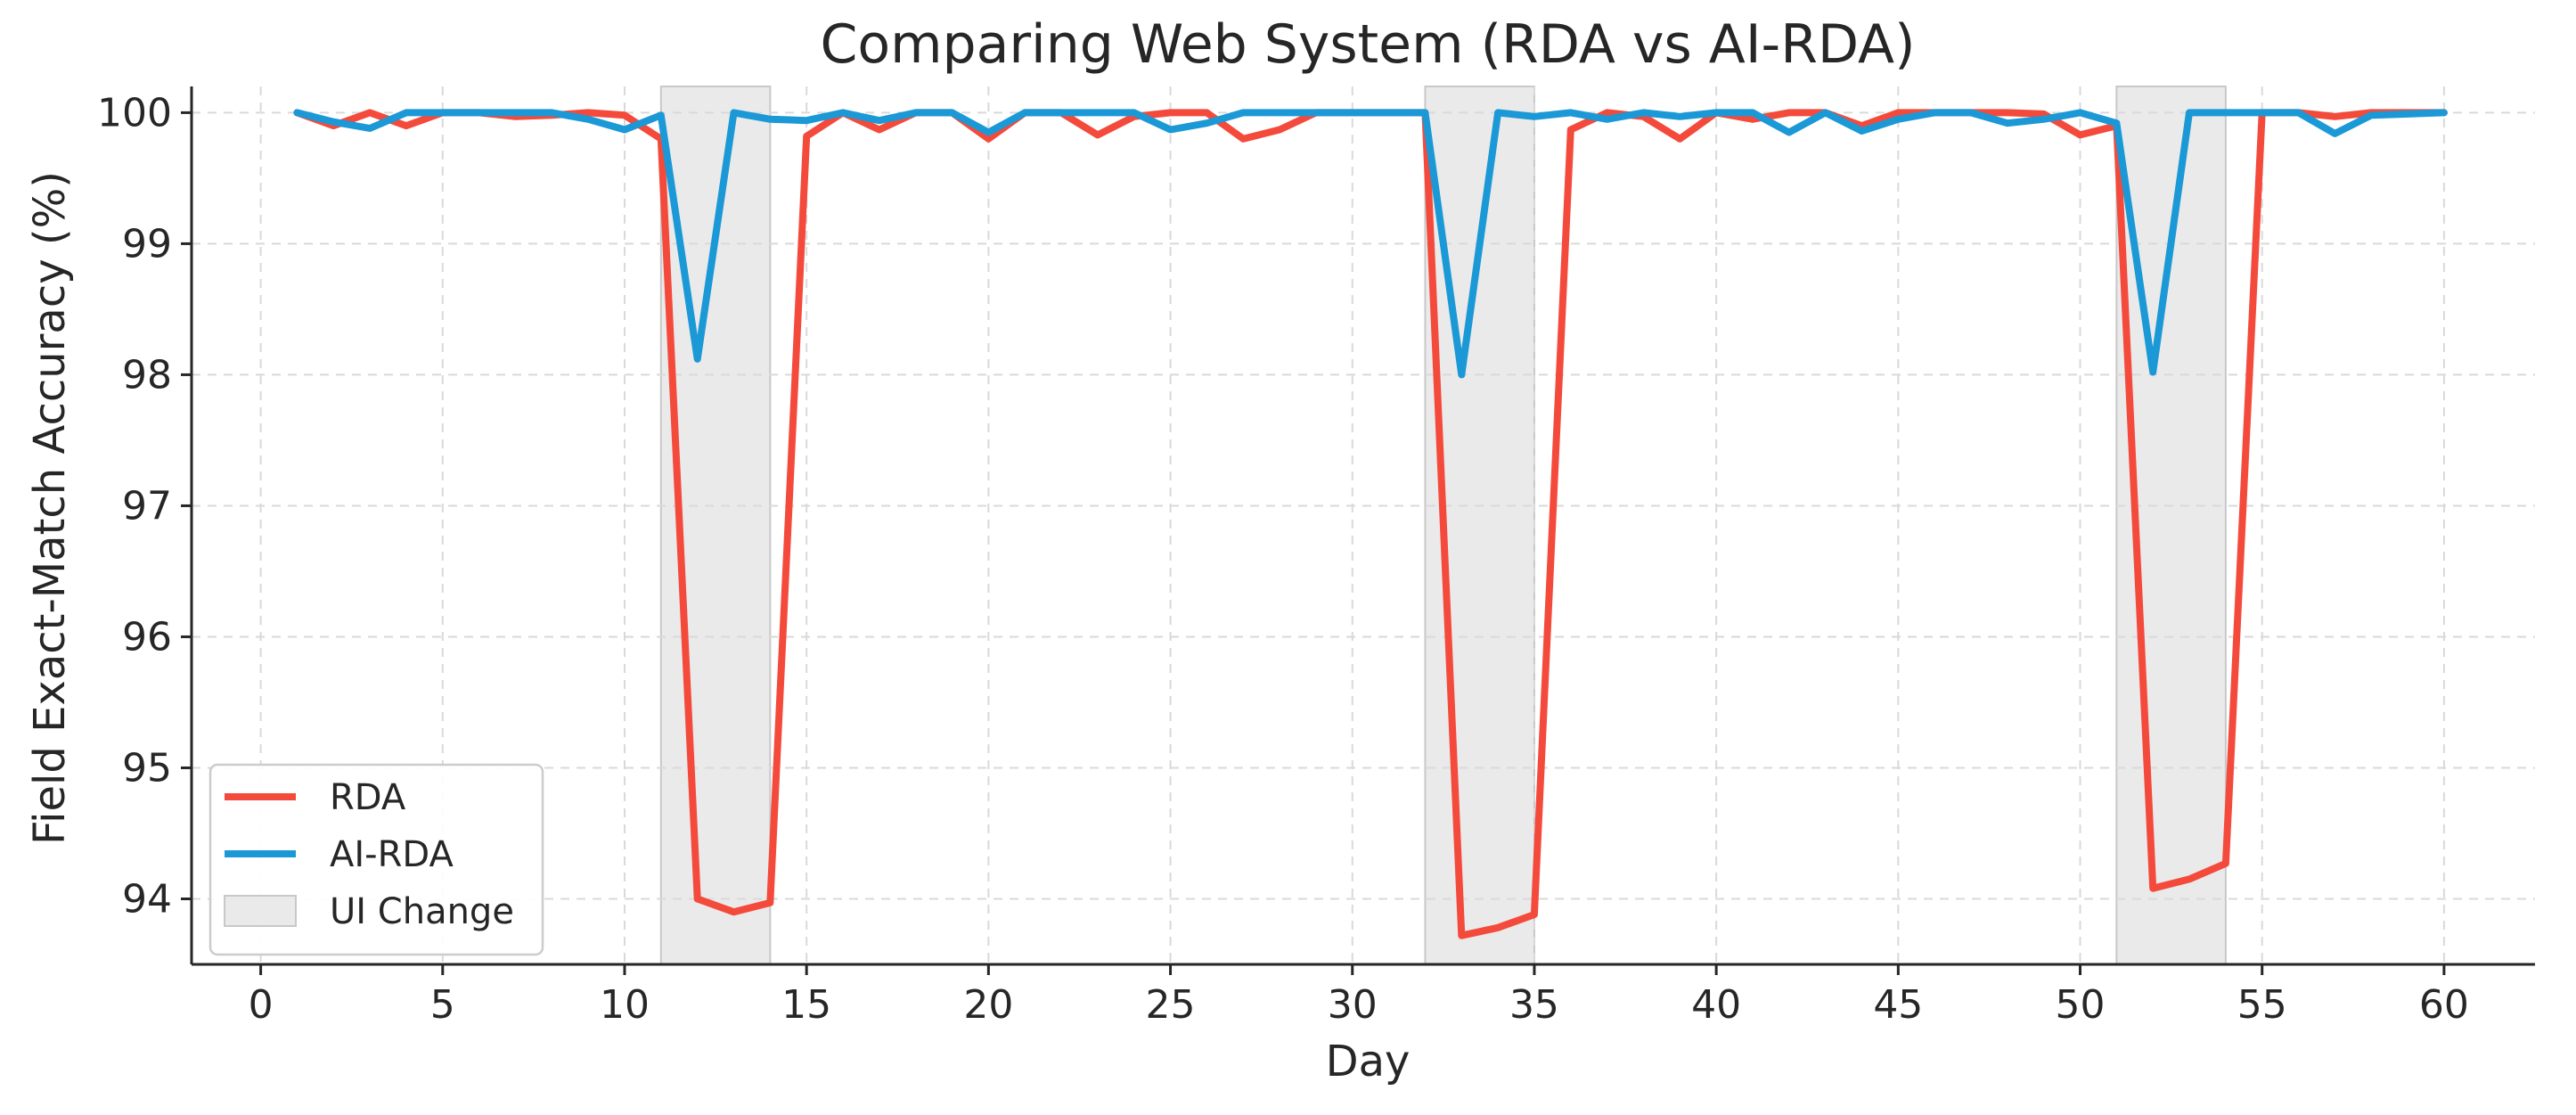  I want to click on y-tick-label-97: 97, so click(147, 506).